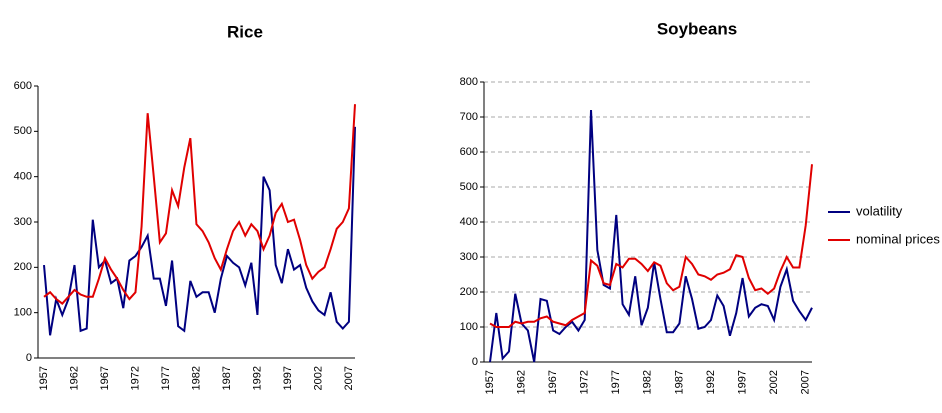  I want to click on y-tick-label: 700, so click(469, 117).